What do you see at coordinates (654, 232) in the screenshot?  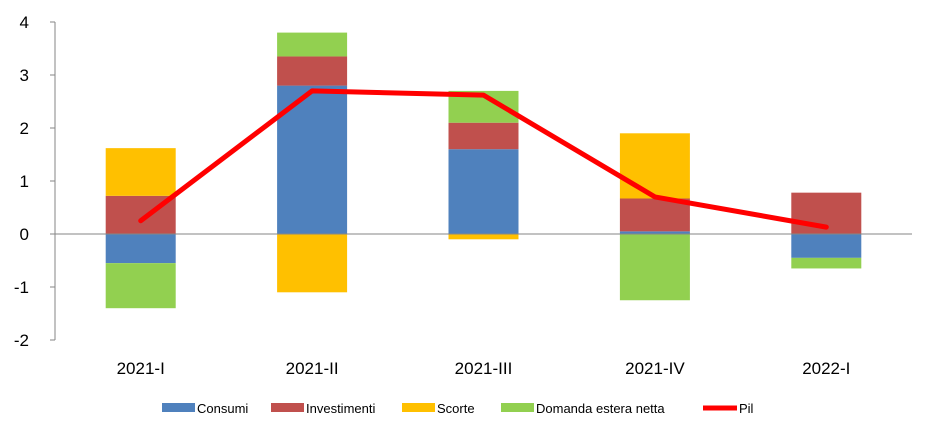 I see `bar-consumi-2021-IV` at bounding box center [654, 232].